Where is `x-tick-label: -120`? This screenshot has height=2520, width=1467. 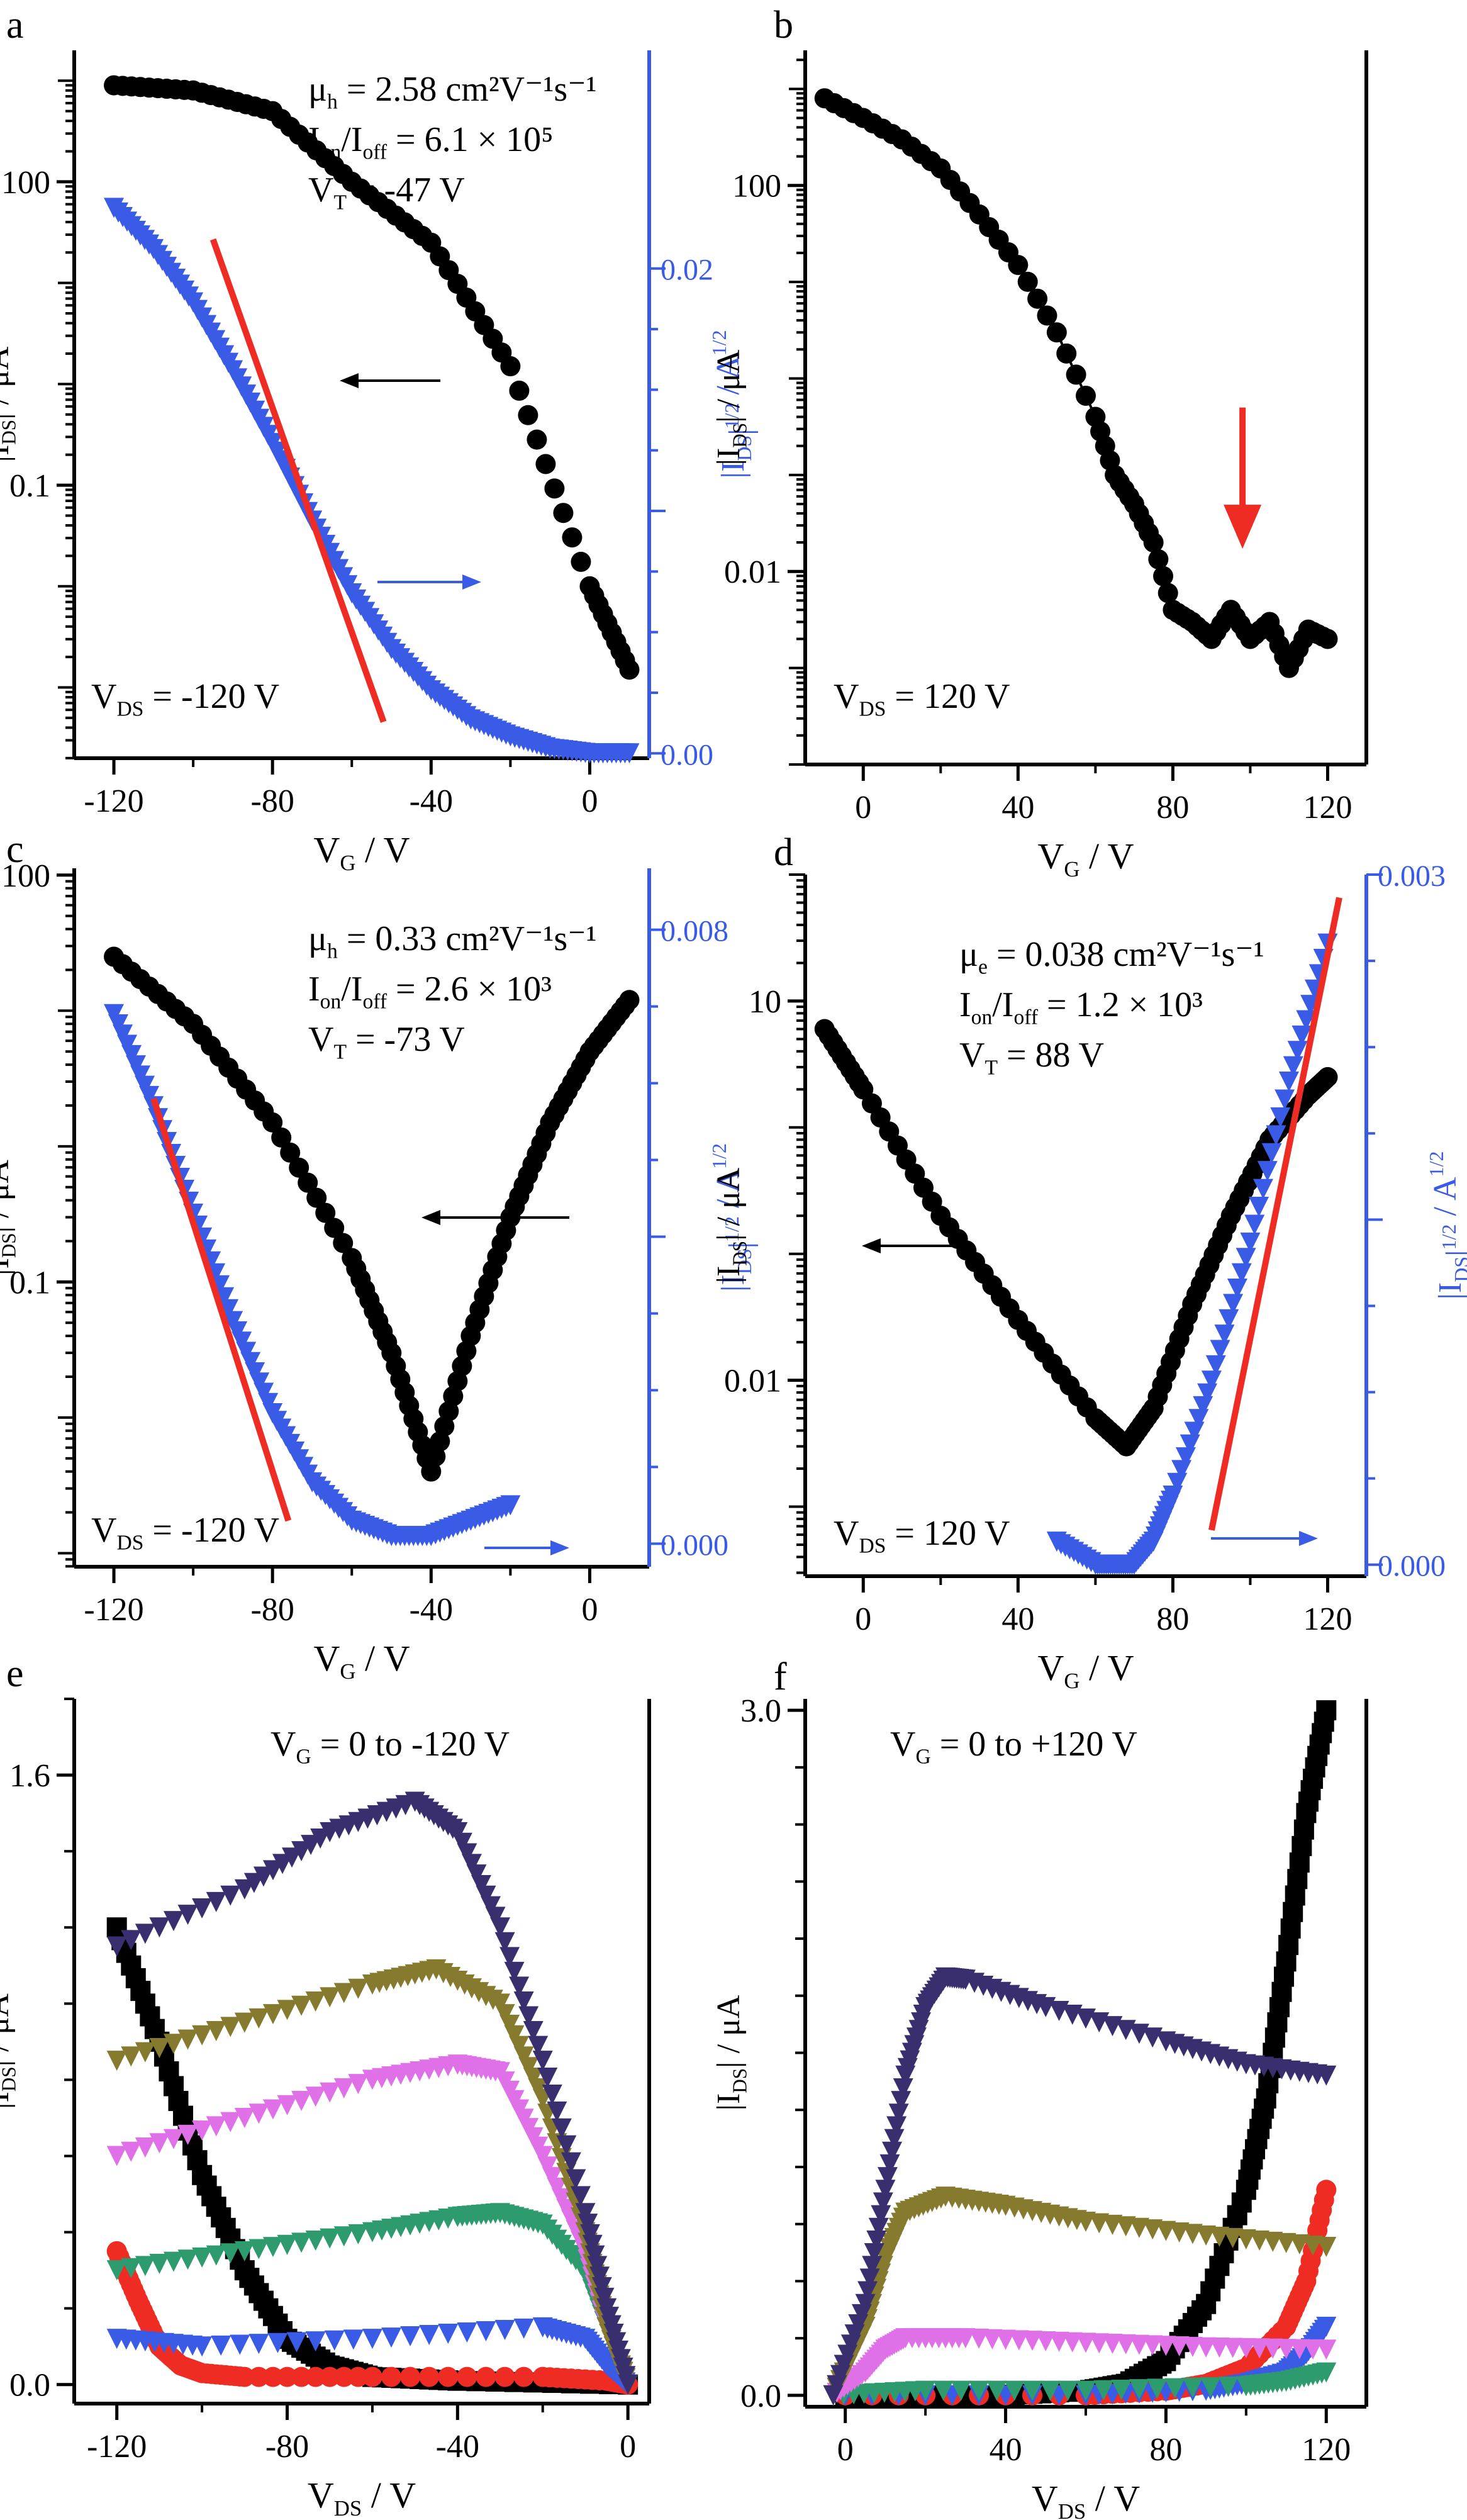
x-tick-label: -120 is located at coordinates (113, 801).